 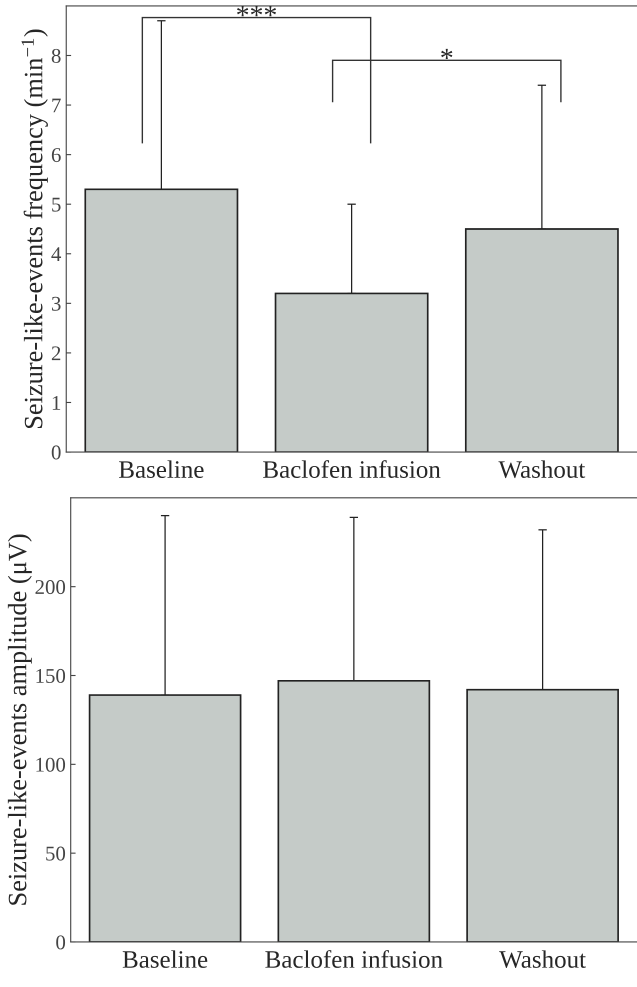 What do you see at coordinates (56, 105) in the screenshot?
I see `y-tick-label: 7` at bounding box center [56, 105].